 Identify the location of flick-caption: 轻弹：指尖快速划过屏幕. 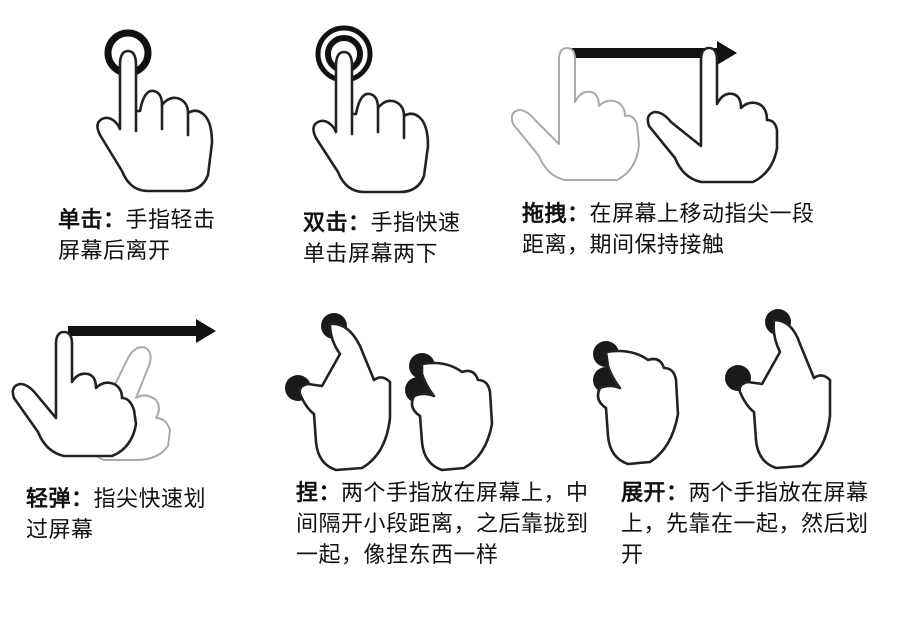
(123, 515).